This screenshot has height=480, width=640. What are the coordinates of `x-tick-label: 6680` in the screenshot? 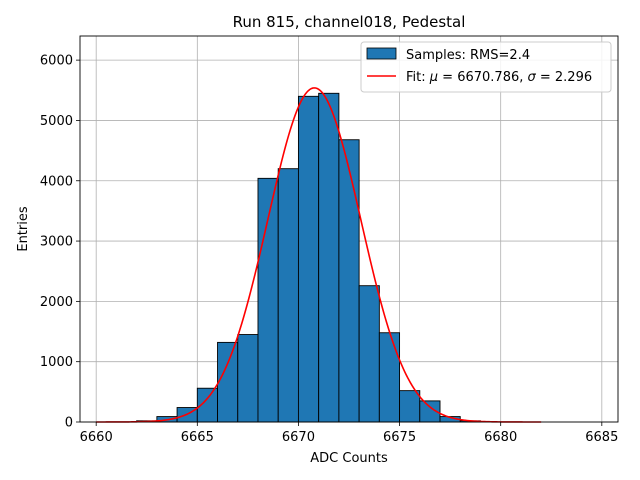 It's located at (500, 437).